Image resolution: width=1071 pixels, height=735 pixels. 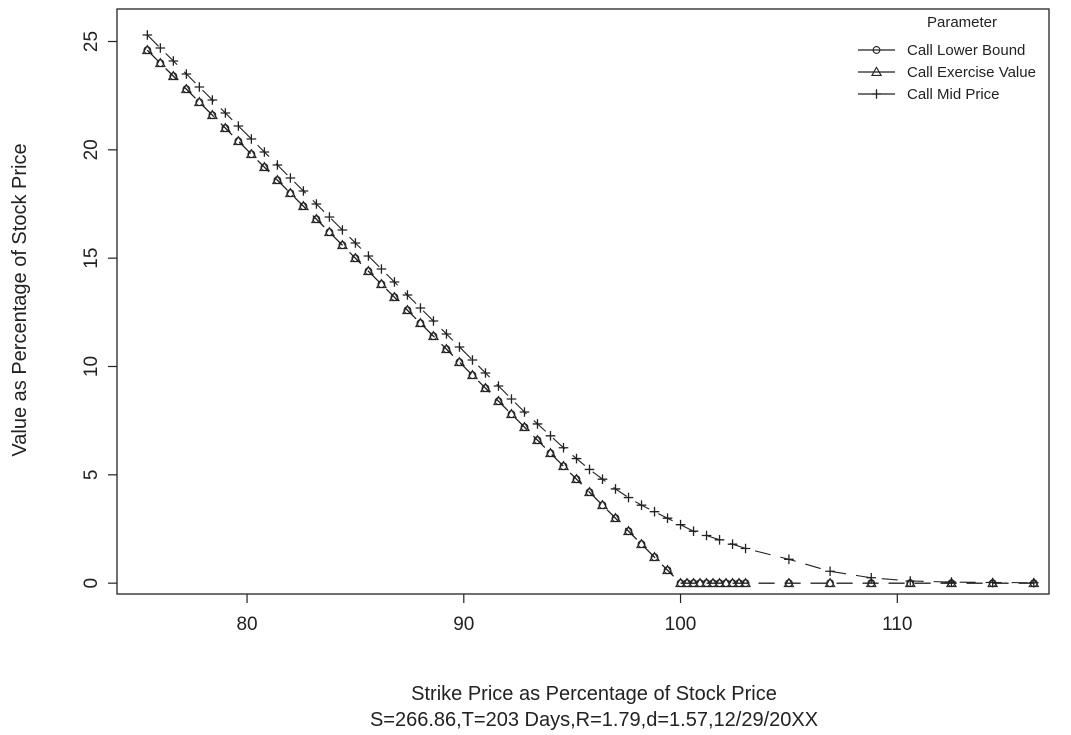 I want to click on legend-label: Call Lower Bound, so click(x=966, y=50).